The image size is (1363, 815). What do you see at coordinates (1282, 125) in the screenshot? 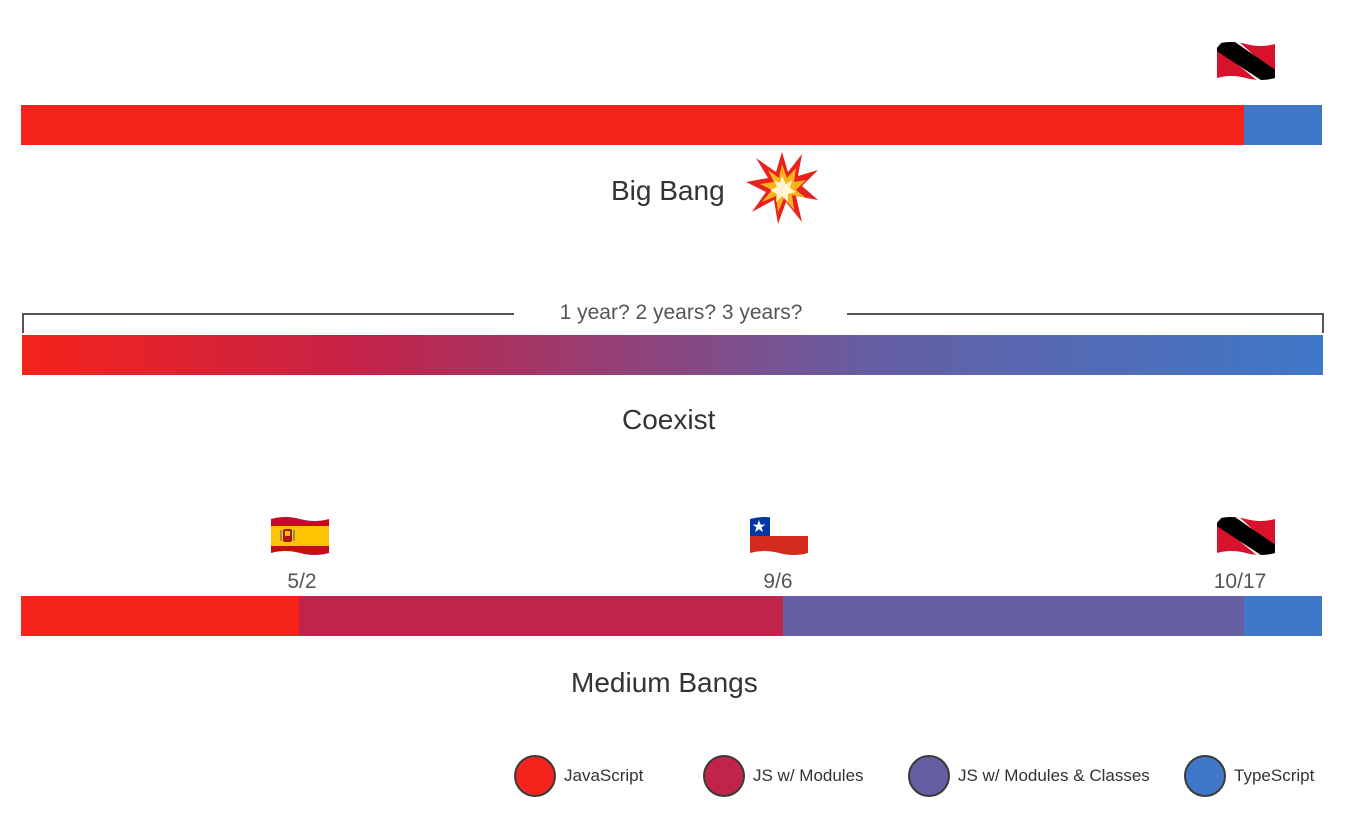
I see `big-bang-segment-typescript` at bounding box center [1282, 125].